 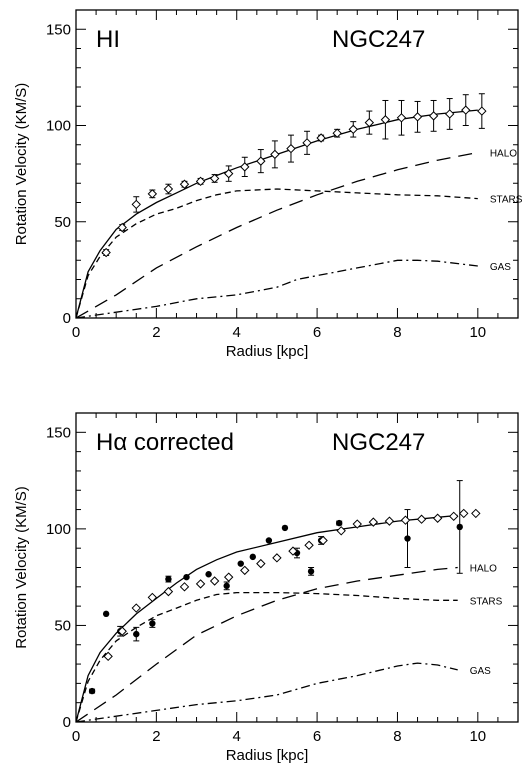 I want to click on x-tick-label: 8, so click(x=397, y=736).